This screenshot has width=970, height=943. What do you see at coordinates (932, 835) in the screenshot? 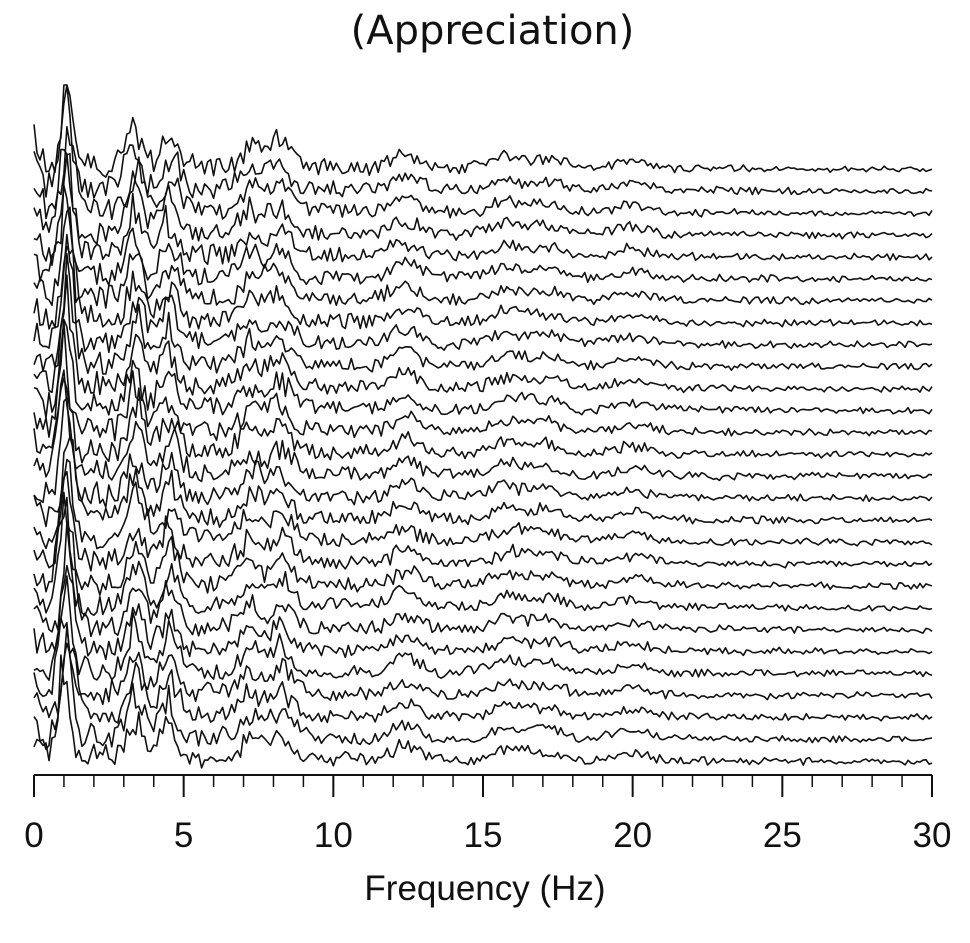
I see `x-tick-label: 30` at bounding box center [932, 835].